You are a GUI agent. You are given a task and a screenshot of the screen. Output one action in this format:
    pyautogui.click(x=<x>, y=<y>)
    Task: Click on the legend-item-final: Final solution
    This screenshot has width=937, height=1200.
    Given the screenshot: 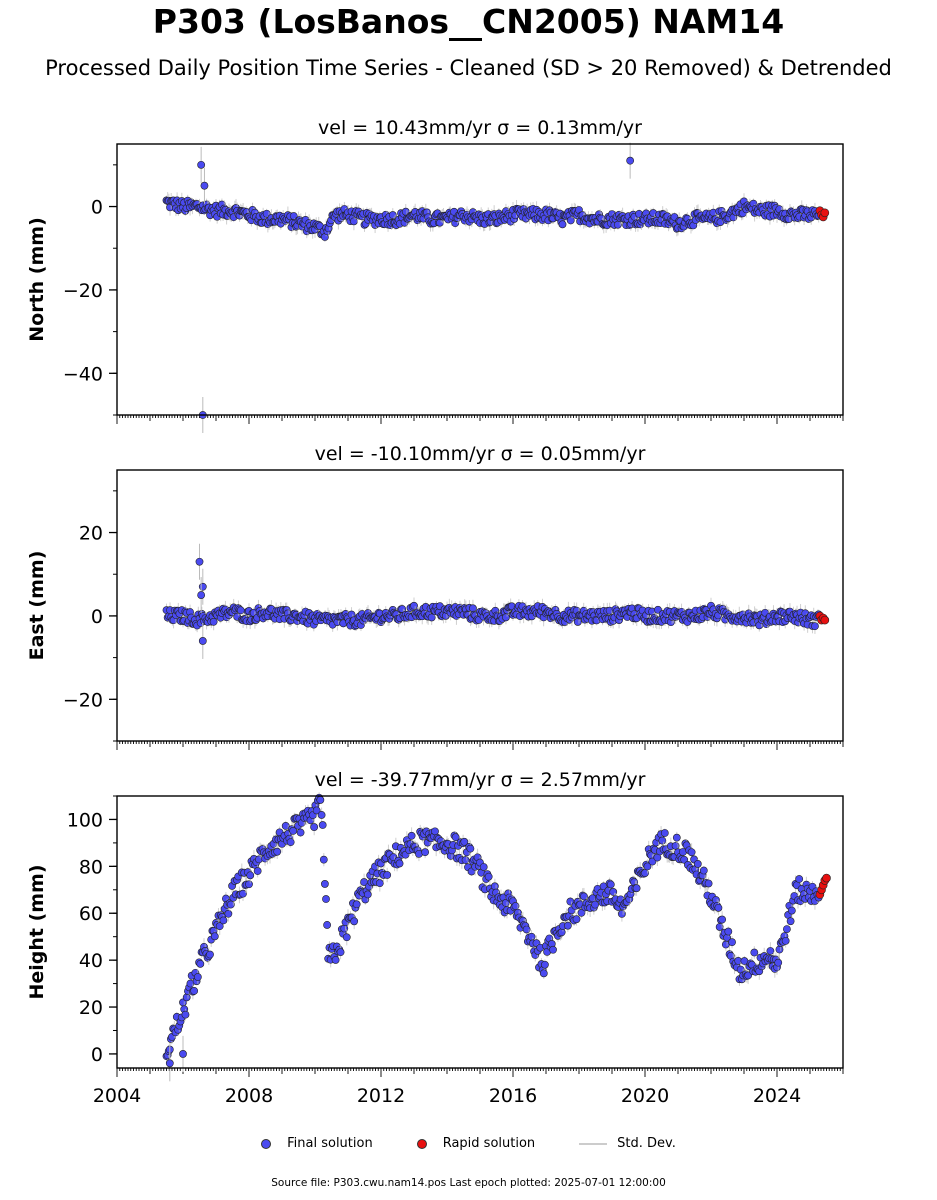 What is the action you would take?
    pyautogui.click(x=317, y=1143)
    